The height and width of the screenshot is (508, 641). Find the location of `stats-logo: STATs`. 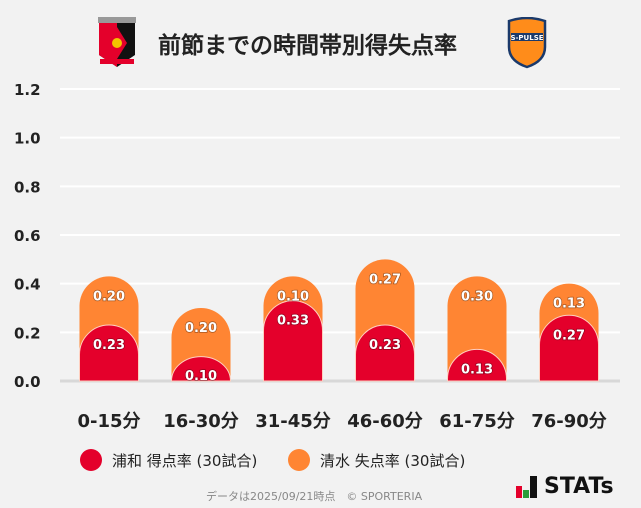

stats-logo: STATs is located at coordinates (565, 487).